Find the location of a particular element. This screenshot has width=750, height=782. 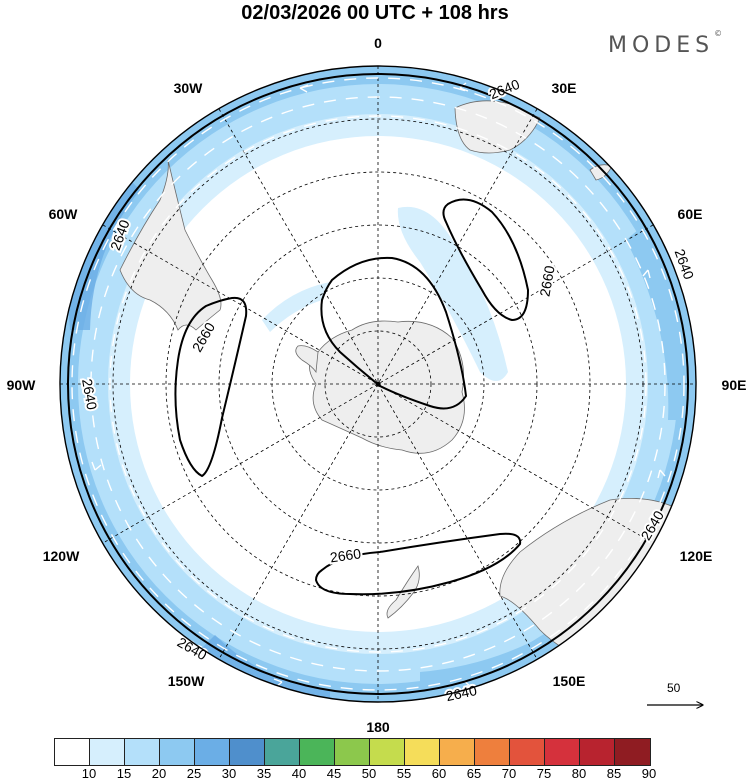

lon-label-150w: 150W is located at coordinates (186, 681).